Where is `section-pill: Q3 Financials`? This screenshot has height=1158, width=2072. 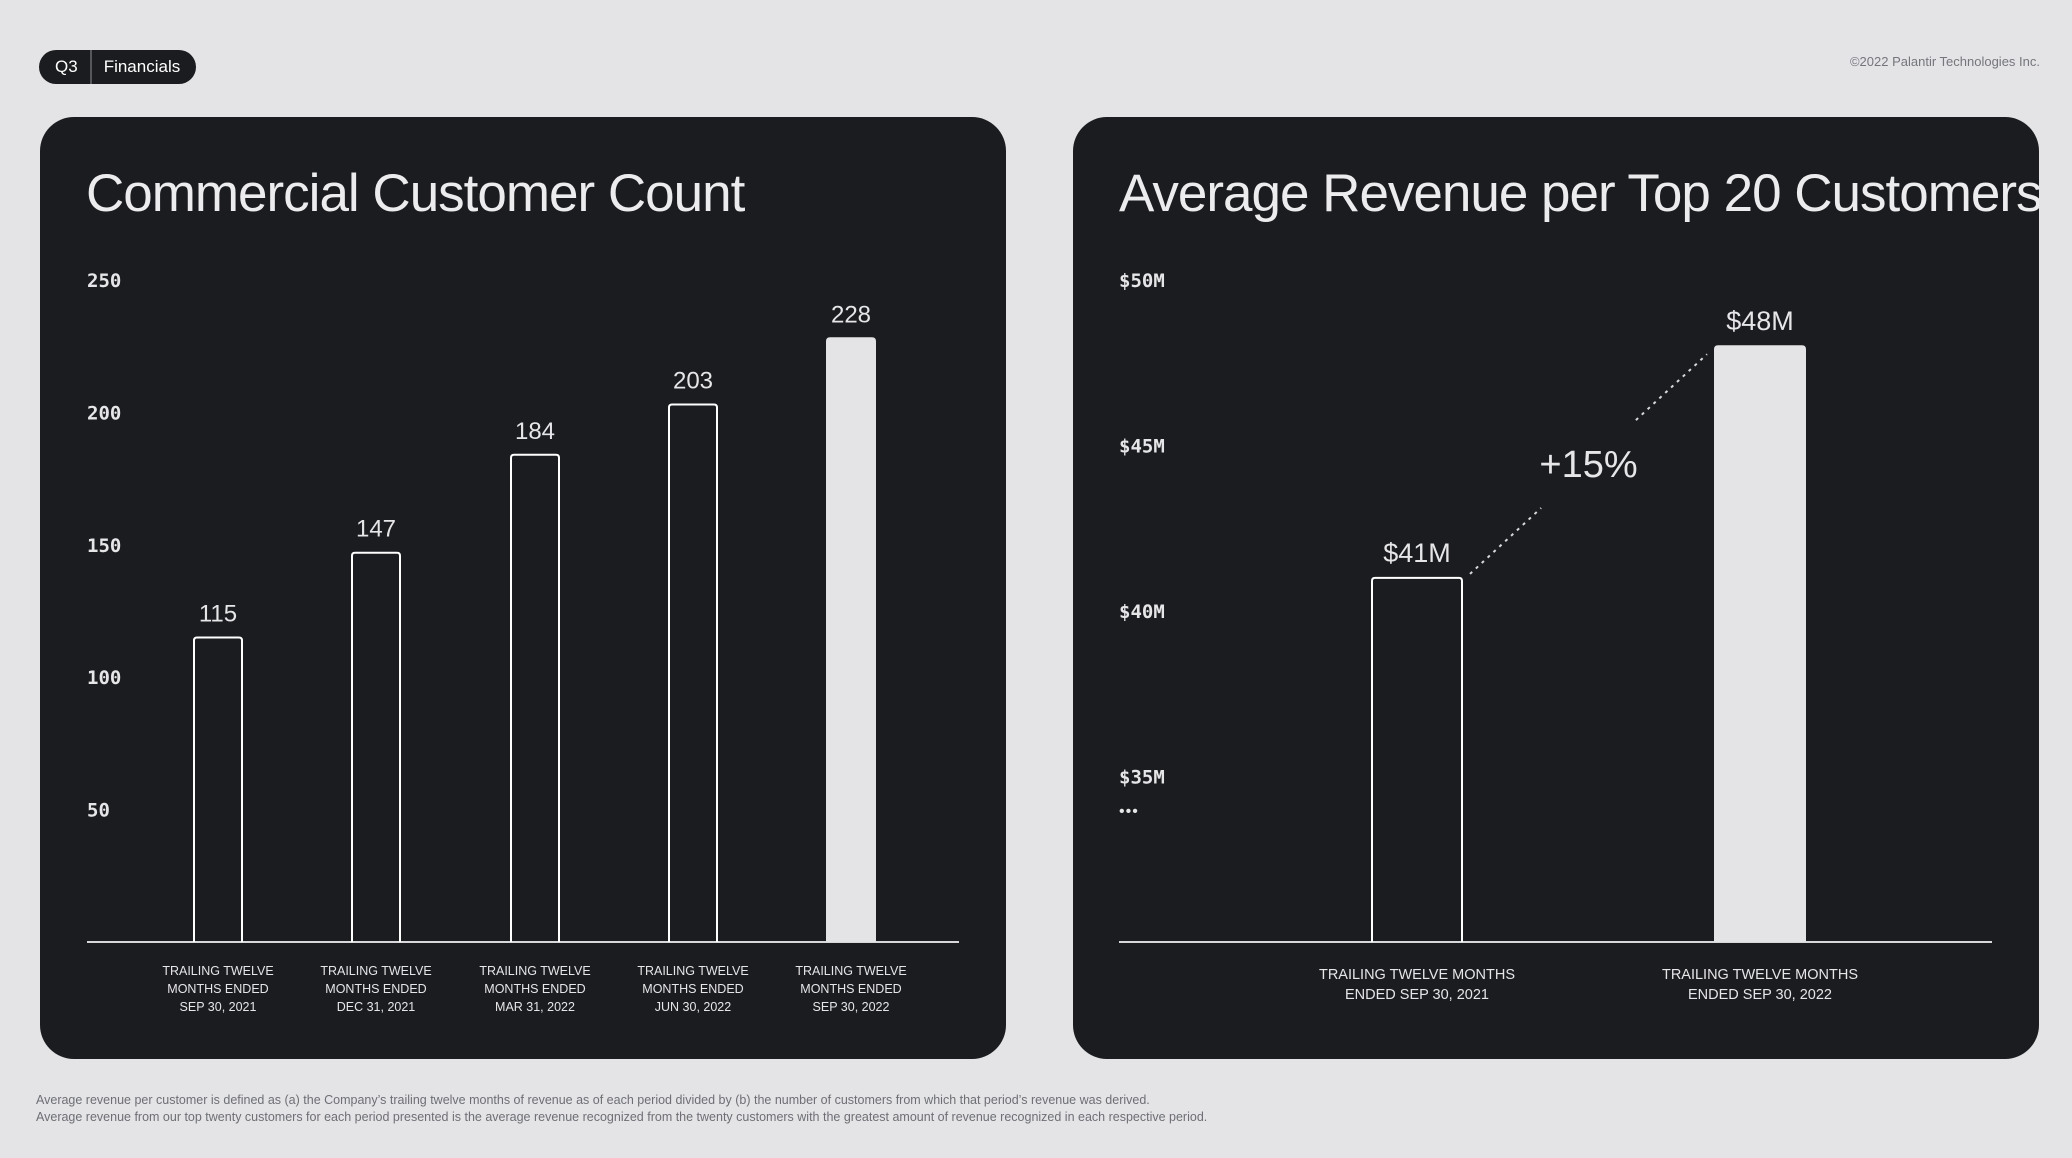 section-pill: Q3 Financials is located at coordinates (118, 67).